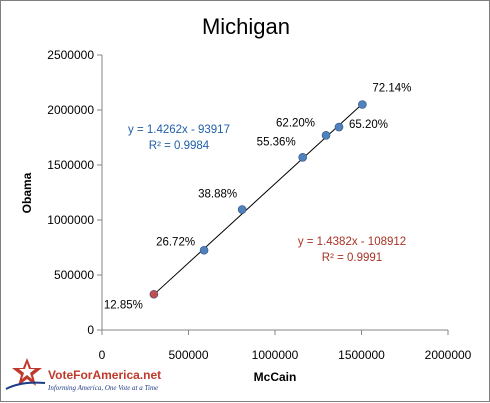 The height and width of the screenshot is (403, 490). What do you see at coordinates (104, 375) in the screenshot?
I see `logo-name: VoteForAmerica.net` at bounding box center [104, 375].